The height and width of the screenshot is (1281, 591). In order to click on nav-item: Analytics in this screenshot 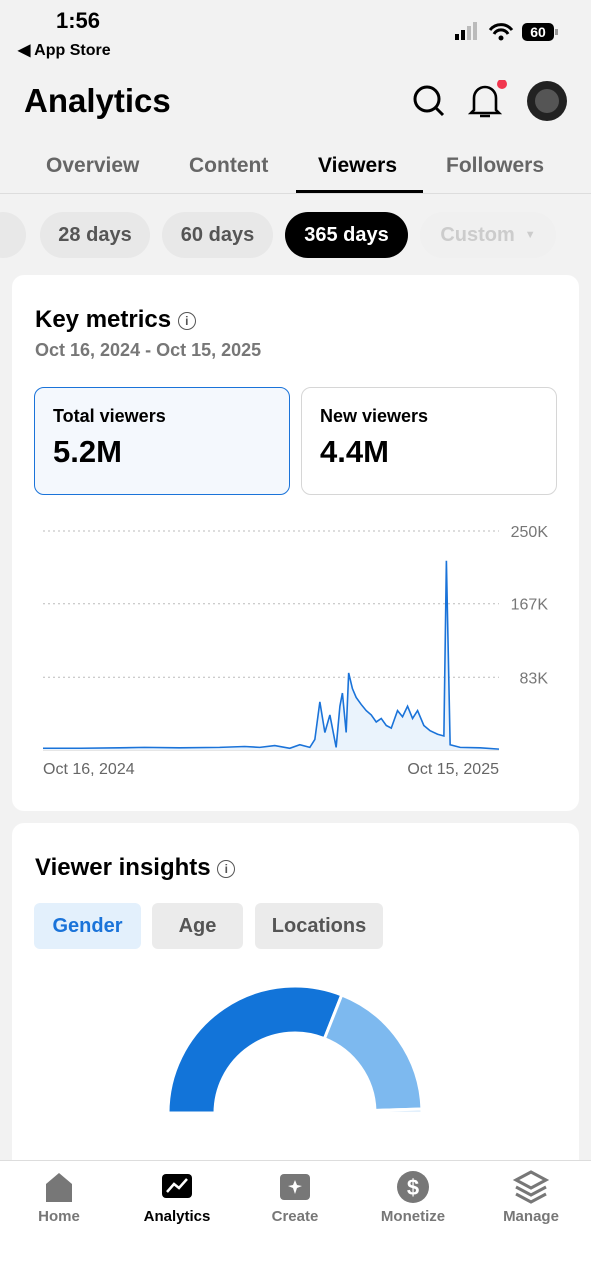, I will do `click(177, 1216)`.